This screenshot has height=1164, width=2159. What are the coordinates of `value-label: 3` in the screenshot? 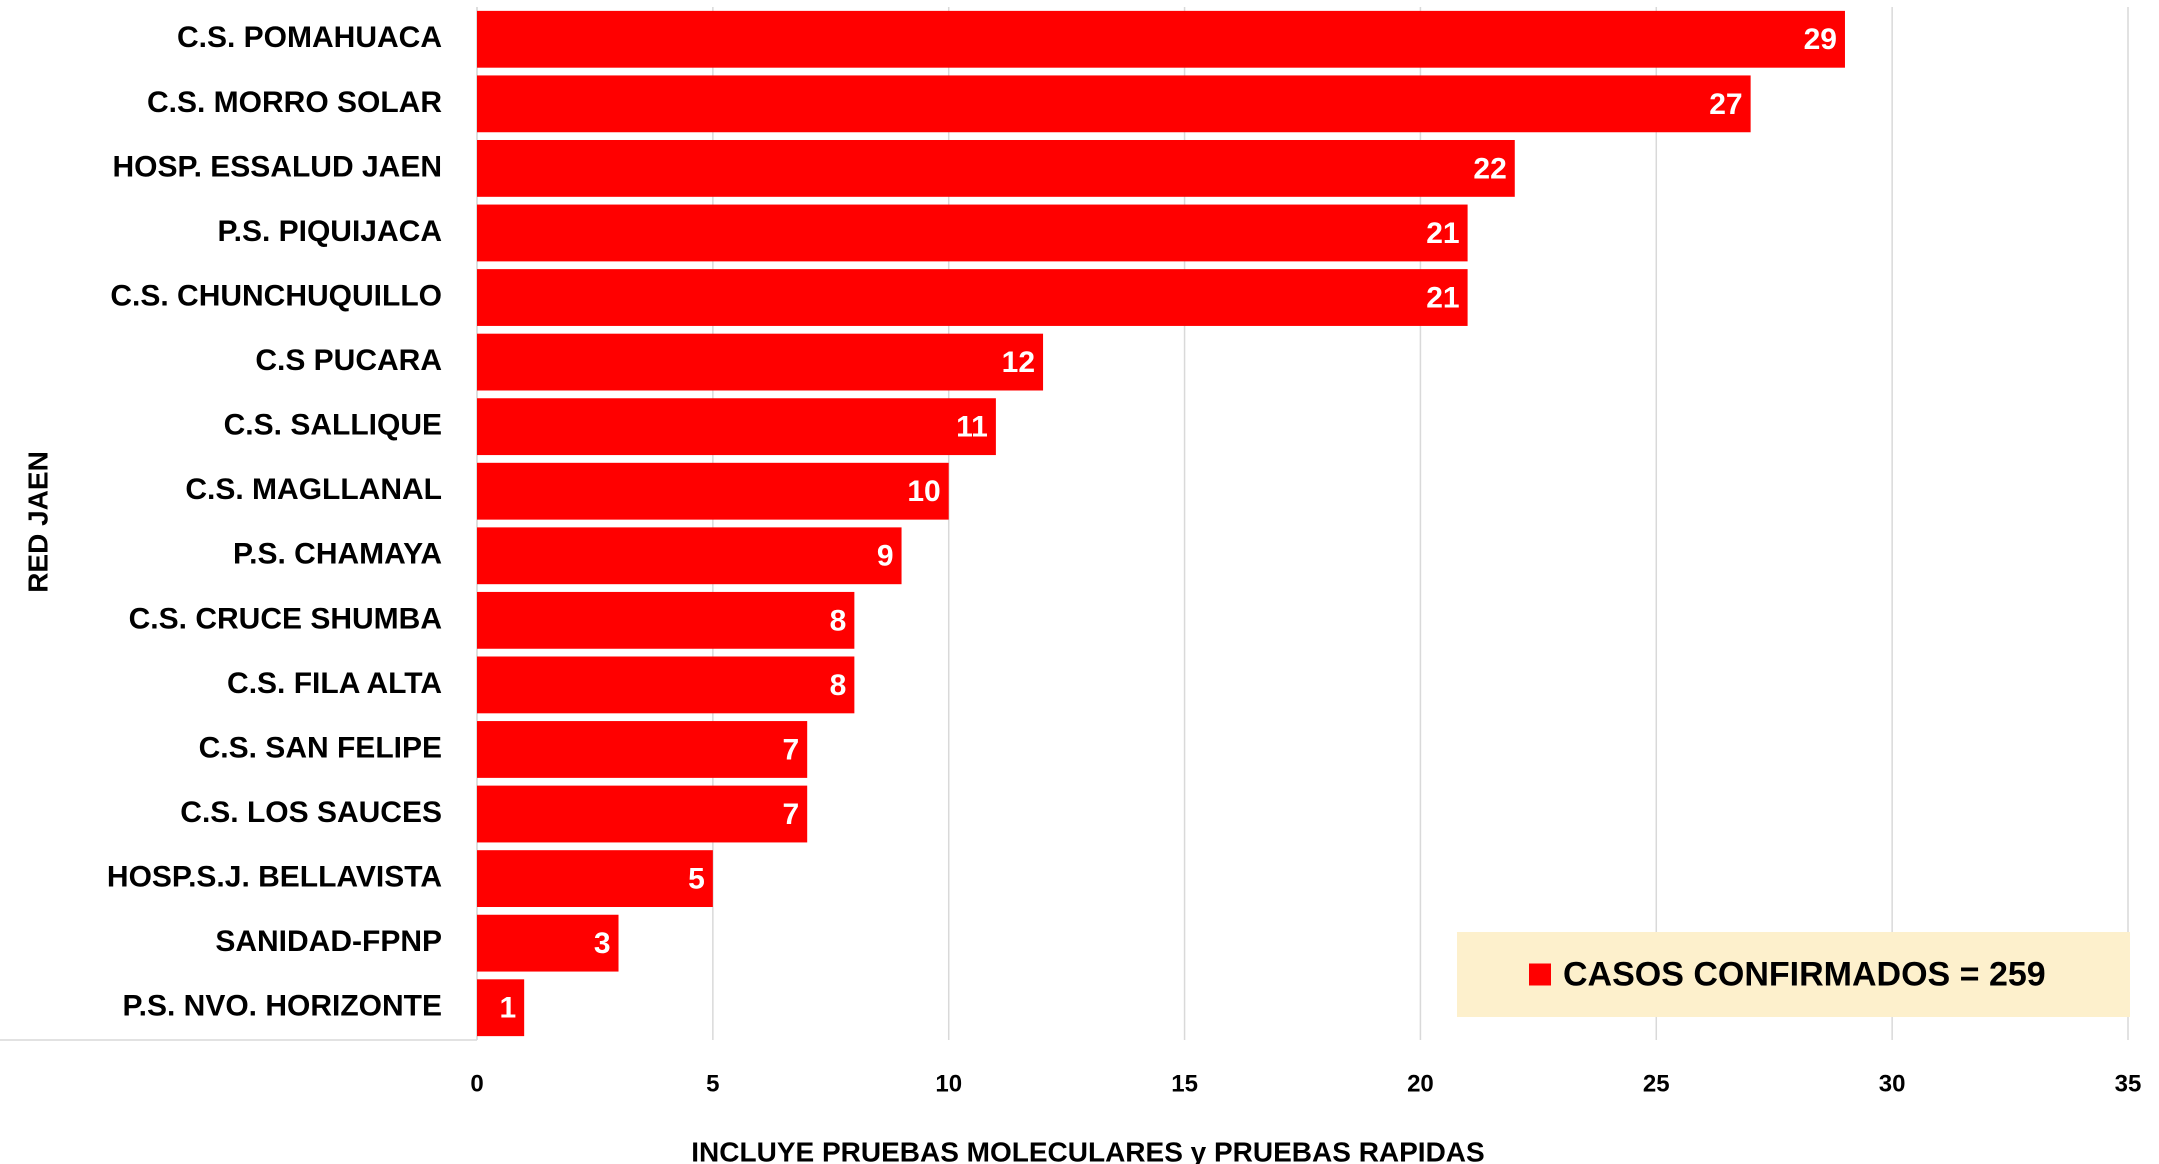 It's located at (602, 943).